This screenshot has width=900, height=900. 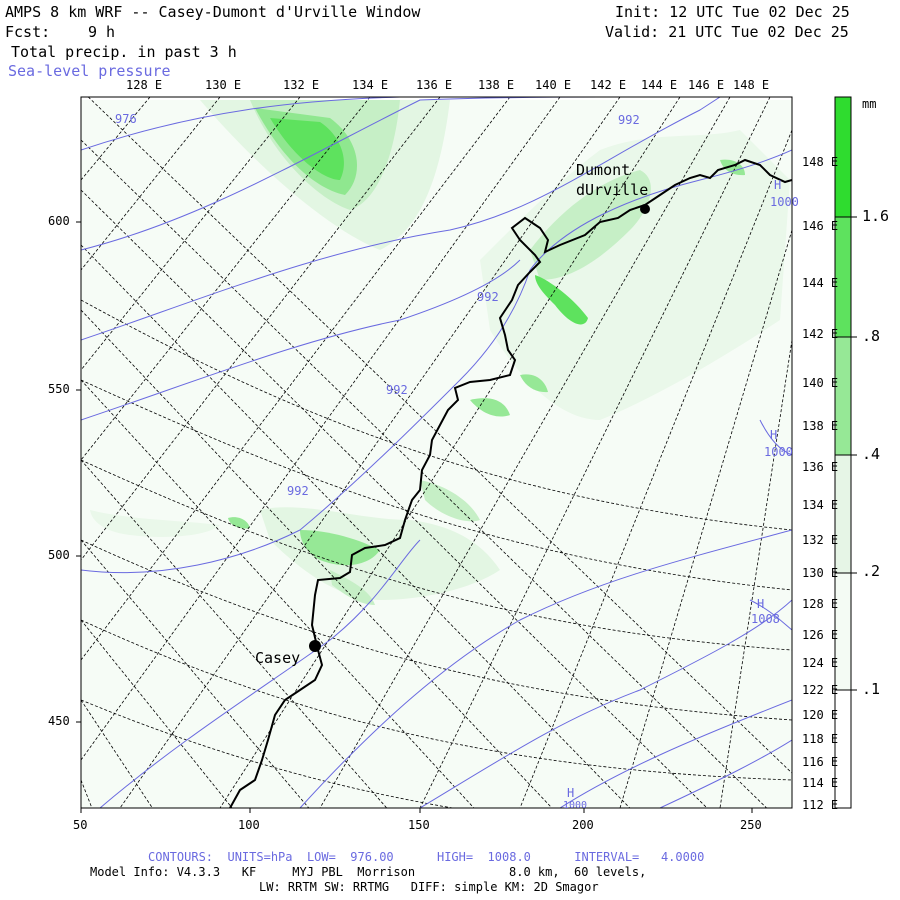 I want to click on right-lon-label: 134 E, so click(x=820, y=505).